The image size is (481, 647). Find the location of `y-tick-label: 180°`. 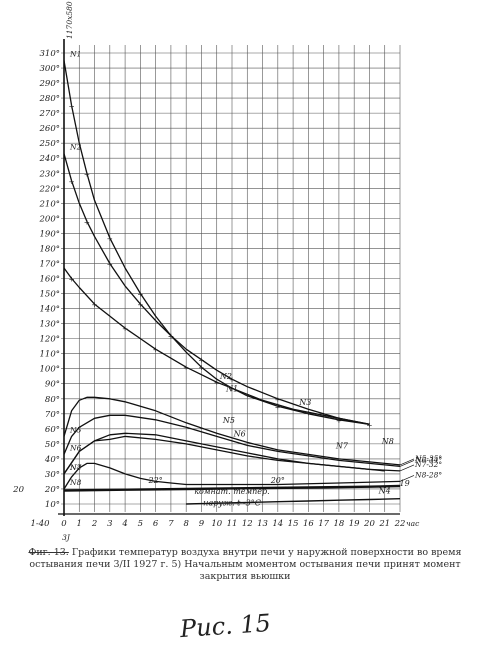

y-tick-label: 180° is located at coordinates (50, 249).